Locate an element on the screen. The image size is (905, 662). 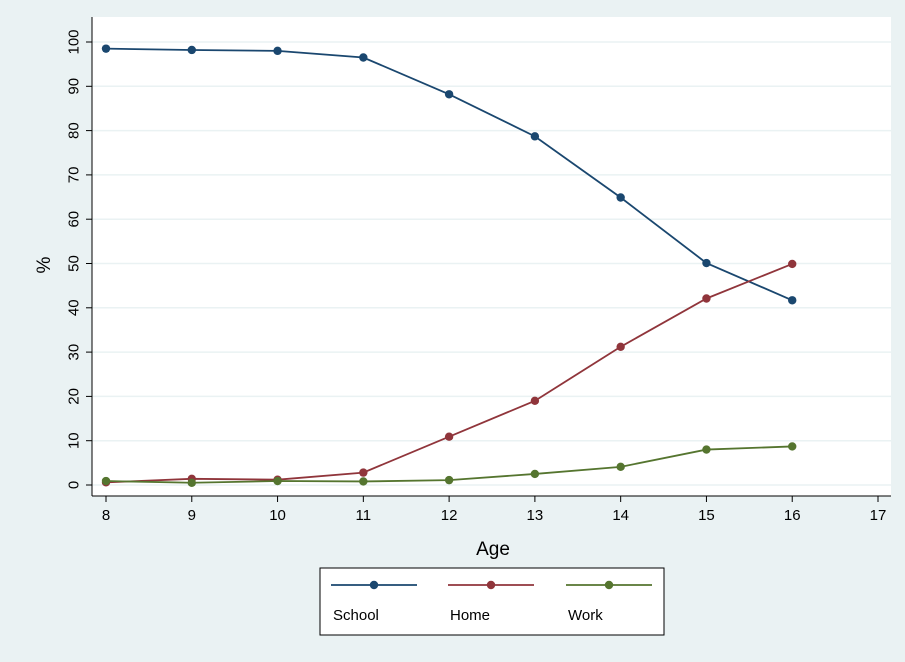
legend: School Home Work is located at coordinates (492, 601).